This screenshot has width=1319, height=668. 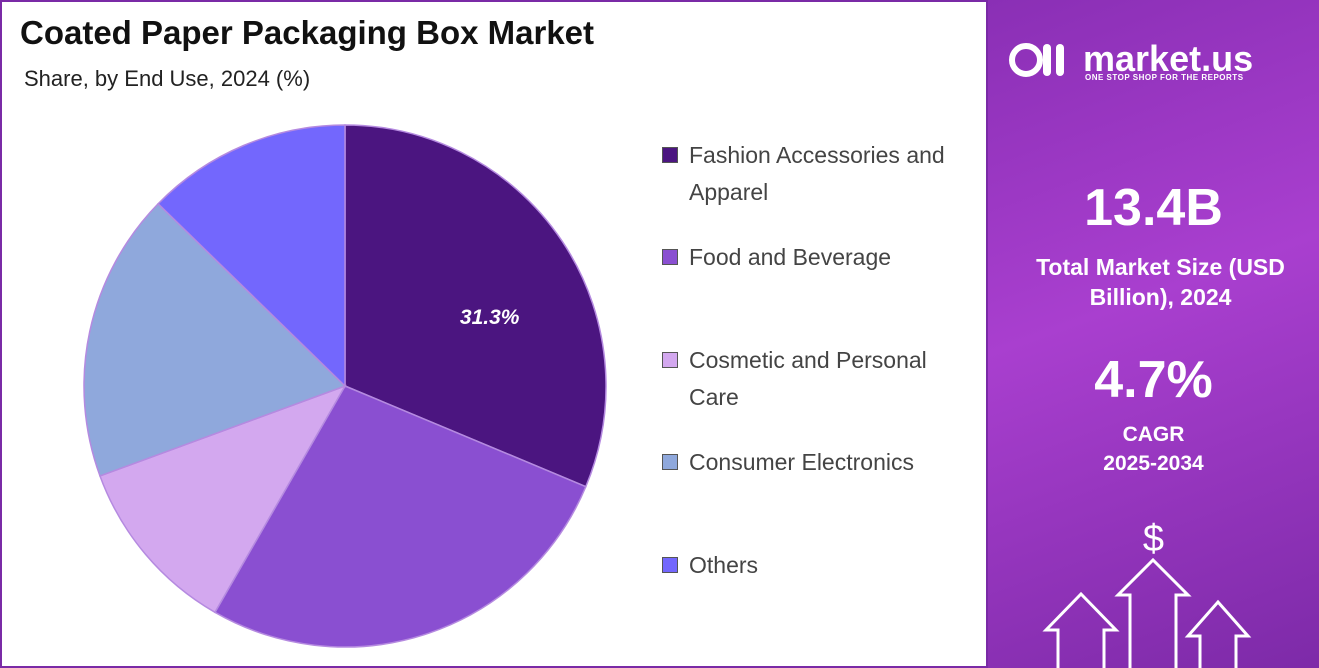 What do you see at coordinates (1168, 58) in the screenshot?
I see `brand: market.us` at bounding box center [1168, 58].